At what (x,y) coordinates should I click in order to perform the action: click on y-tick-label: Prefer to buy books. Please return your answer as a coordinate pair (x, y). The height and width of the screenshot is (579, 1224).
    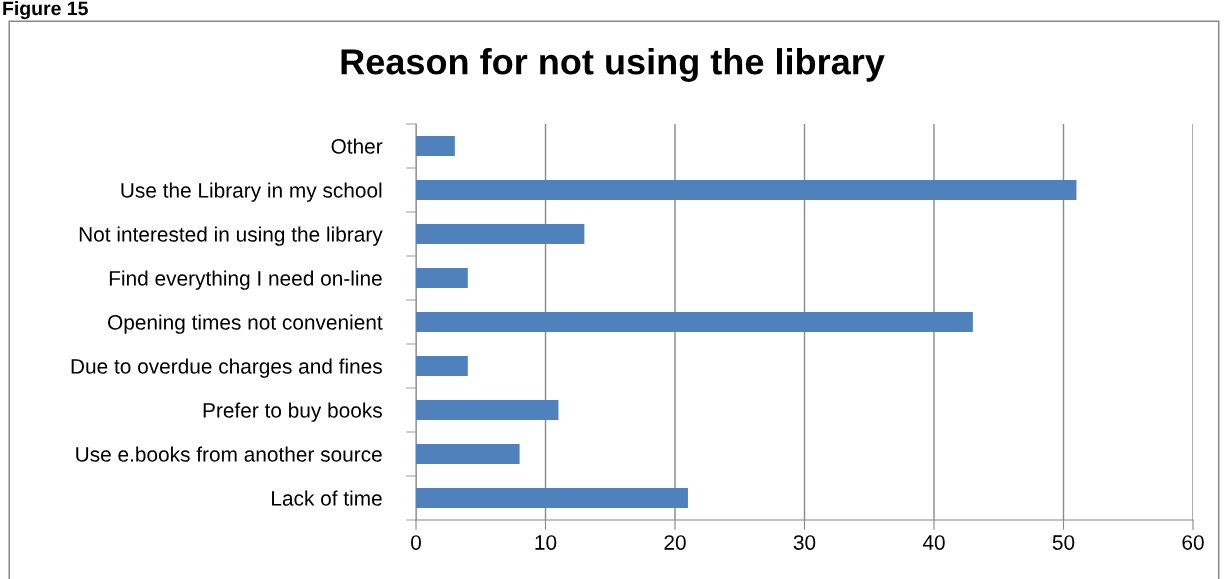
    Looking at the image, I should click on (292, 412).